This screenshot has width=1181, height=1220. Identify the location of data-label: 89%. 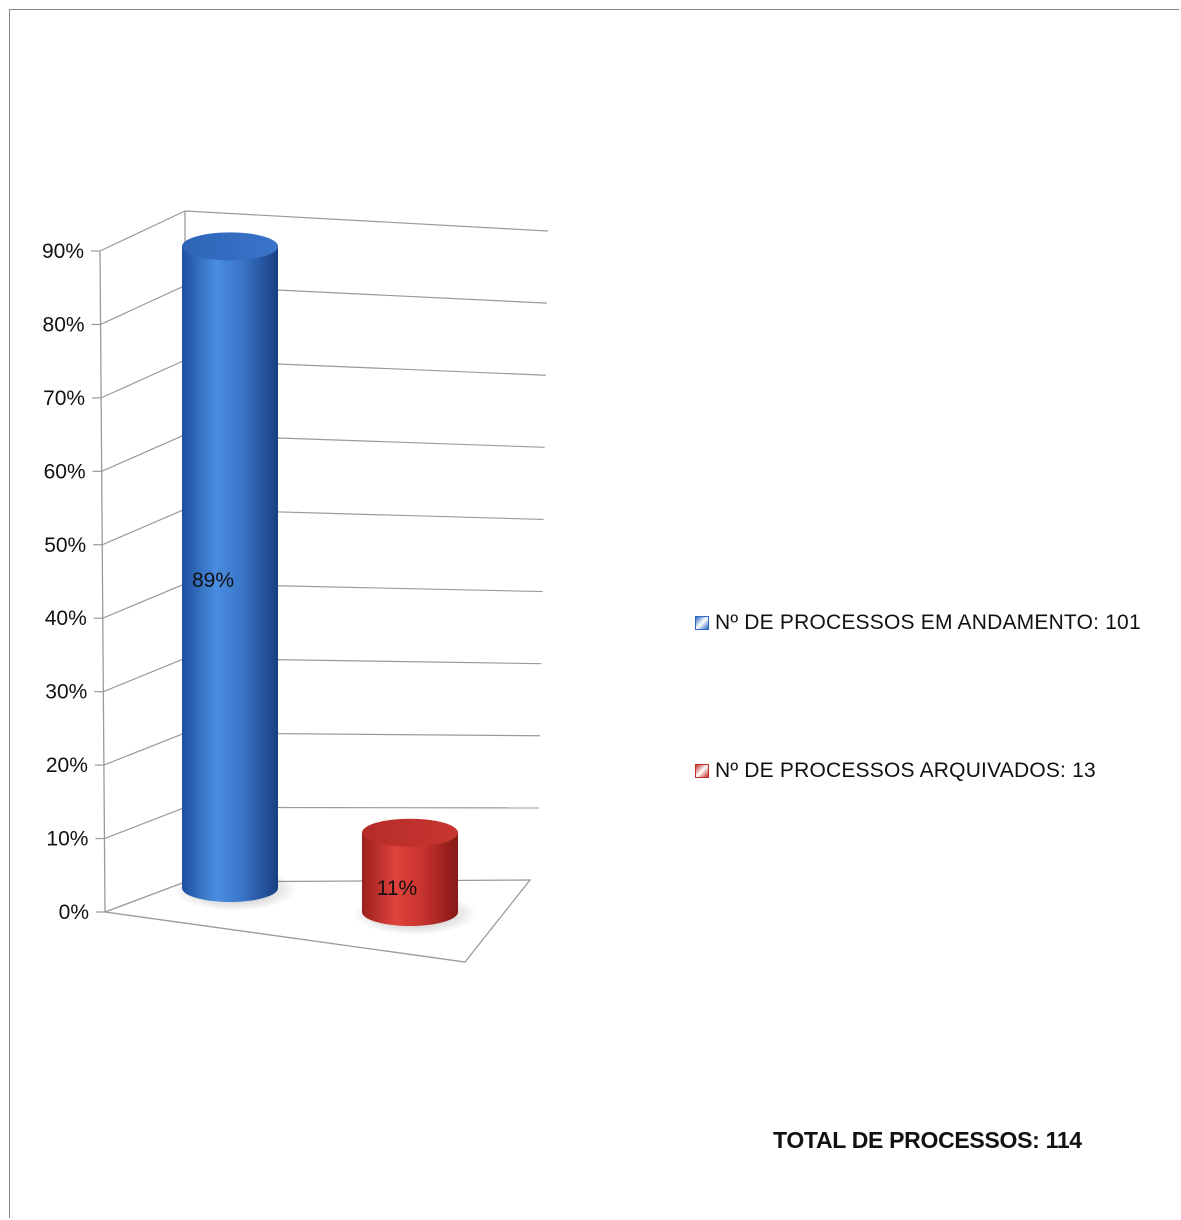
(213, 580).